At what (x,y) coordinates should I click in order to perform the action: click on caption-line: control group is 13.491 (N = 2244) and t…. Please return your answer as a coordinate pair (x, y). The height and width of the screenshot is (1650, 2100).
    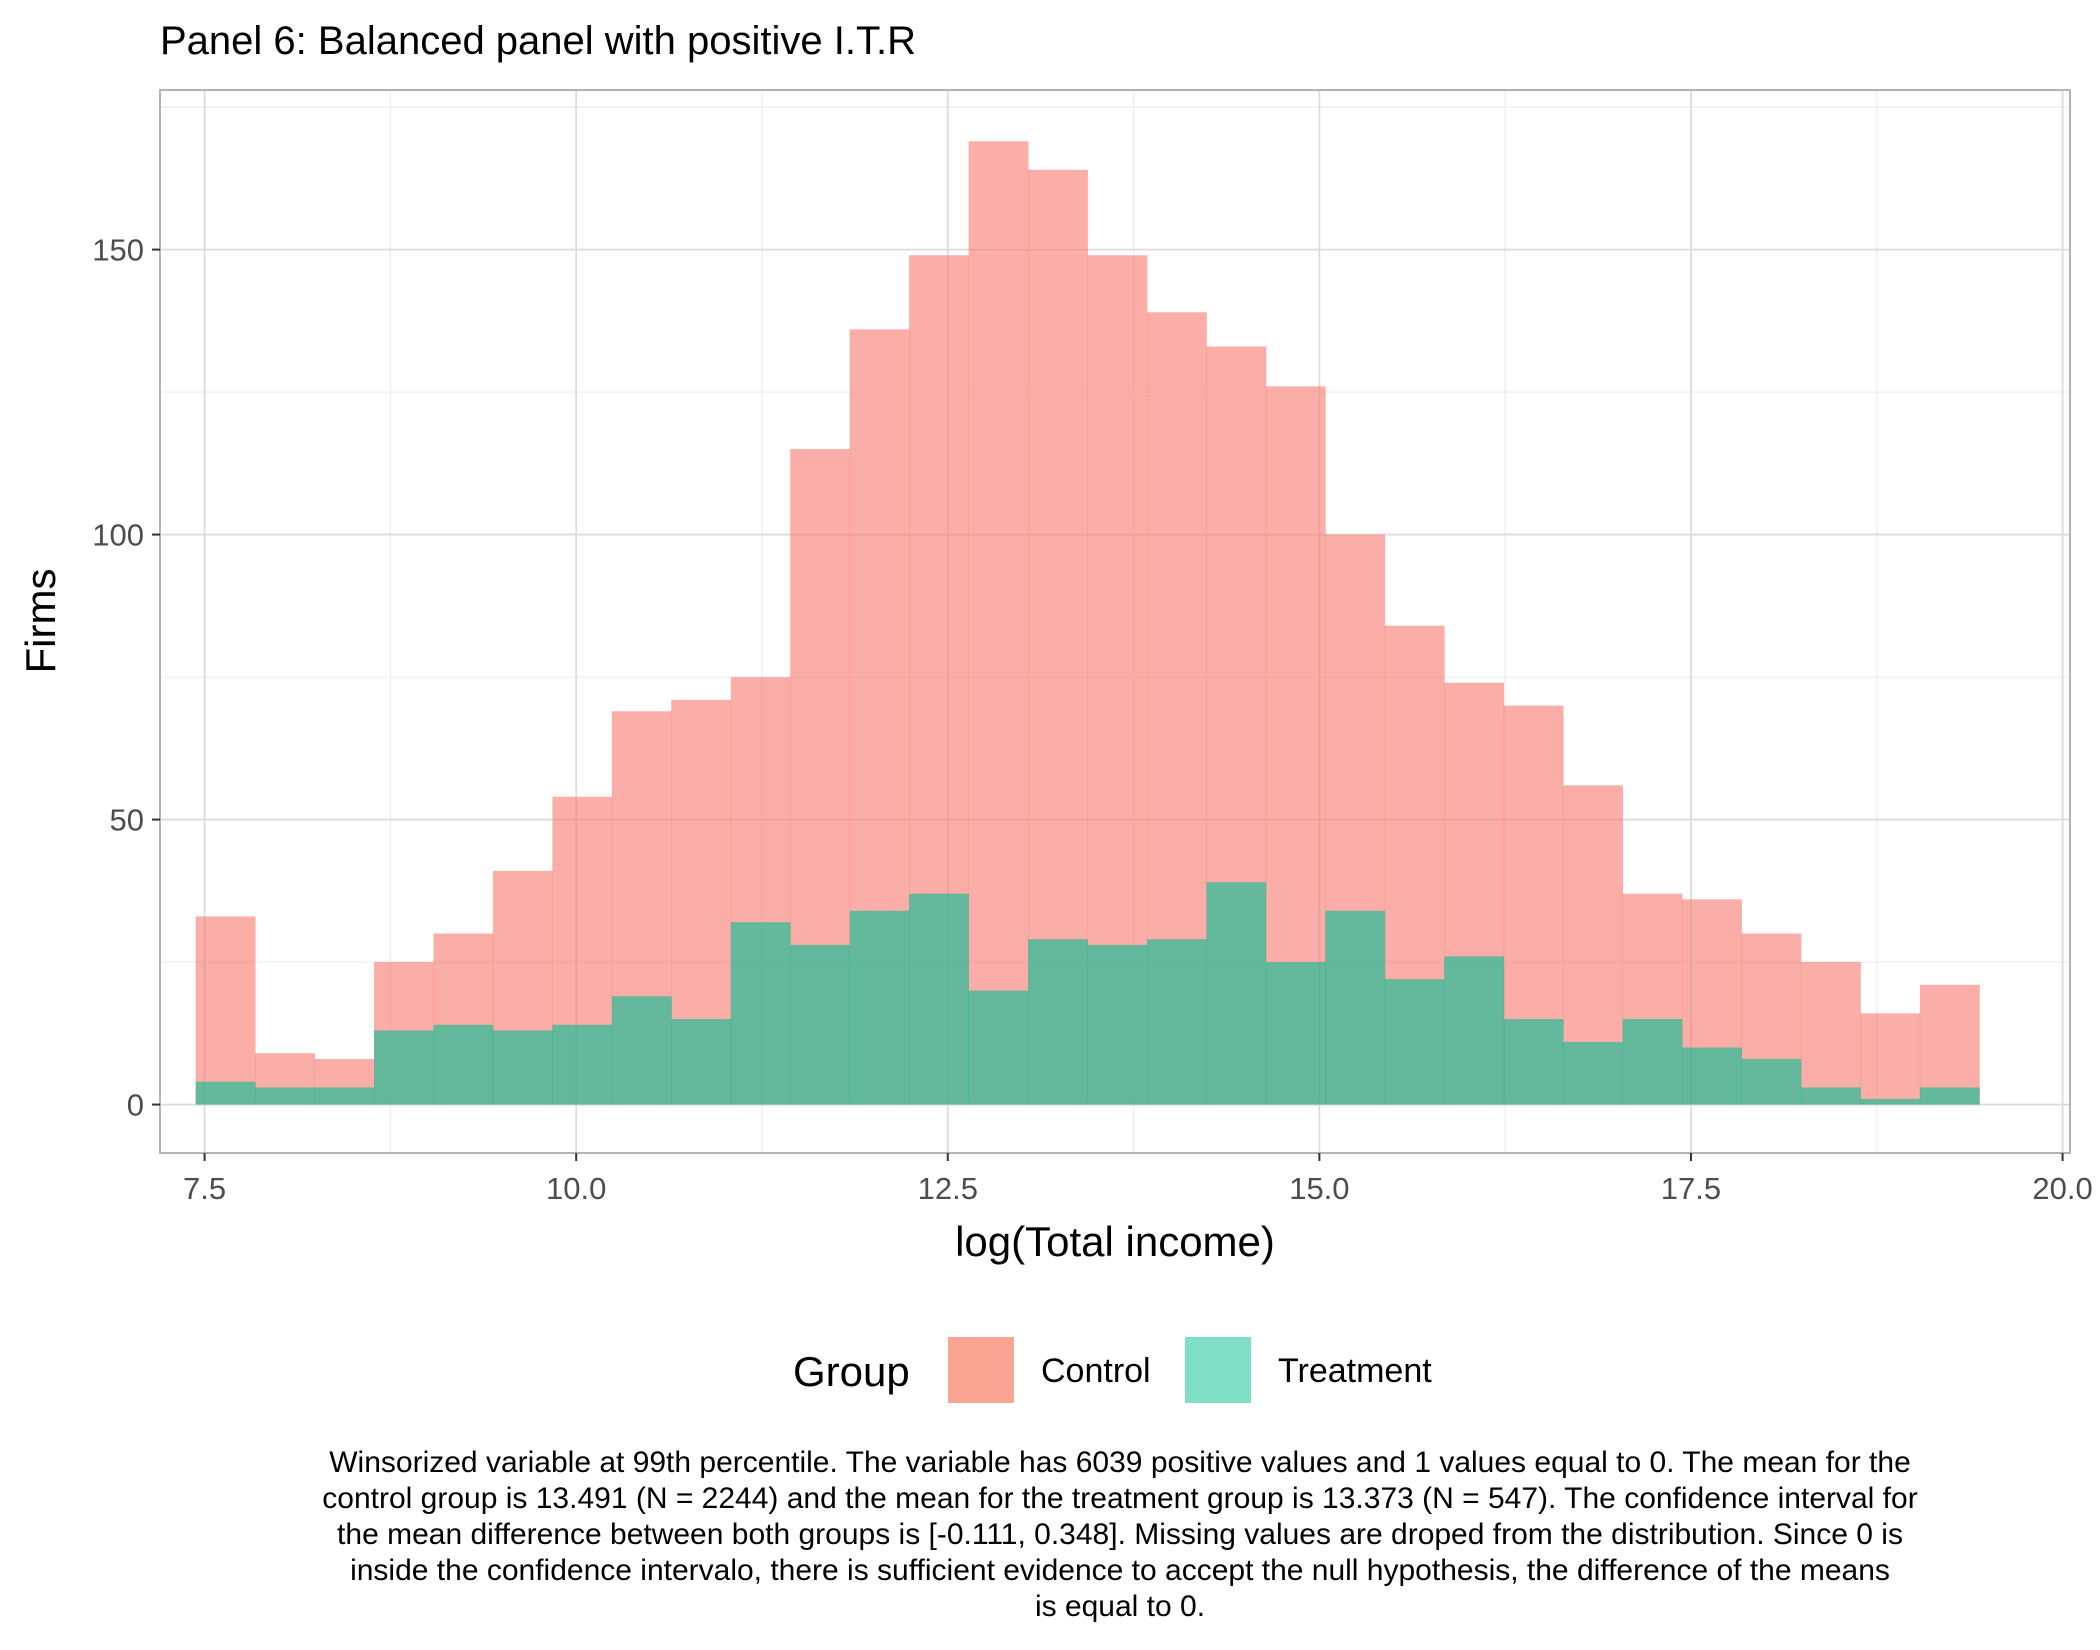
    Looking at the image, I should click on (1120, 1498).